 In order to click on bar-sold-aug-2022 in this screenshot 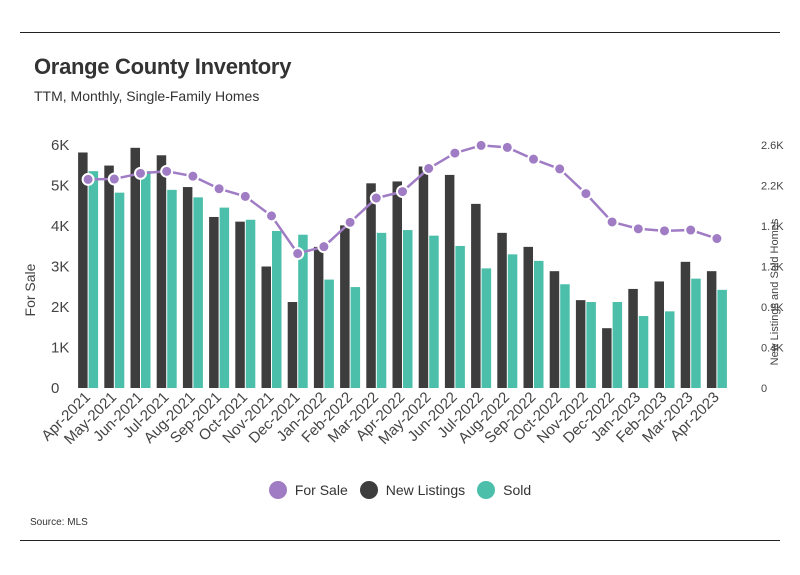, I will do `click(512, 321)`.